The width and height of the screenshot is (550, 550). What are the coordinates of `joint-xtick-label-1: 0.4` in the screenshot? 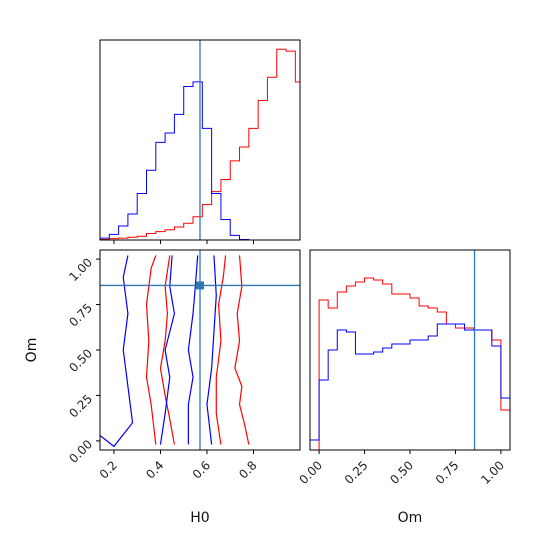 It's located at (154, 469).